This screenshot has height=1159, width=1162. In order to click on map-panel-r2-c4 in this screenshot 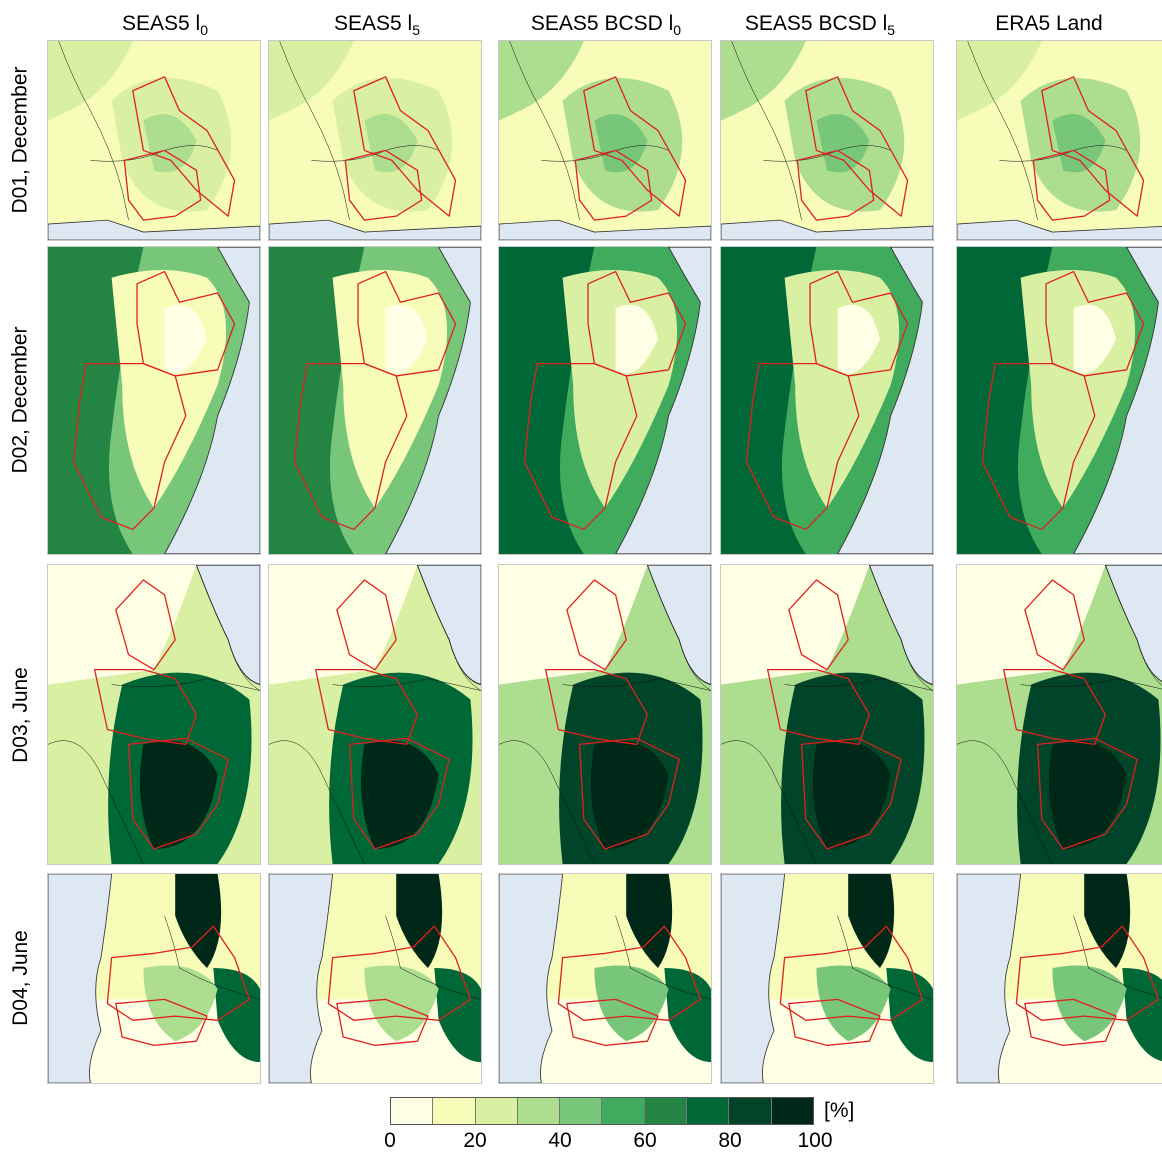, I will do `click(827, 400)`.